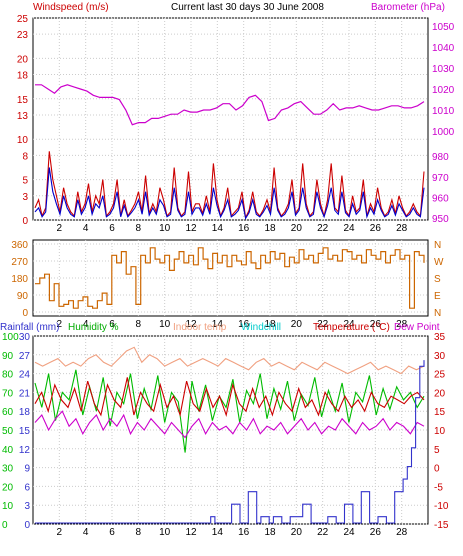 This screenshot has width=463, height=556. What do you see at coordinates (25, 431) in the screenshot?
I see `rain-y-tick: 15` at bounding box center [25, 431].